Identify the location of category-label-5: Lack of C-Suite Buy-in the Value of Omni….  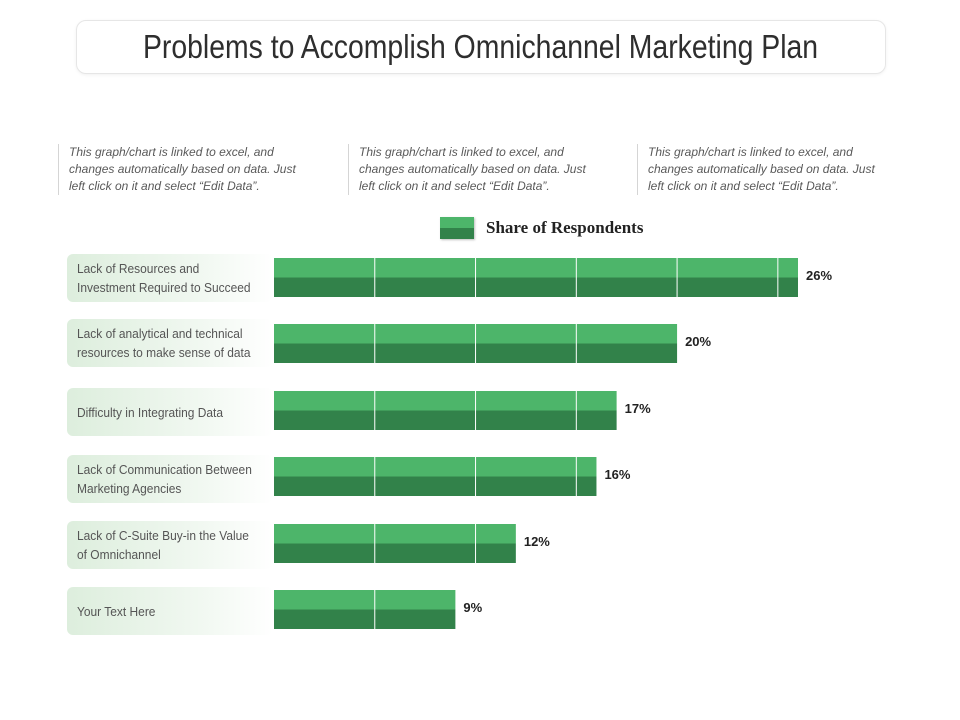
(170, 545).